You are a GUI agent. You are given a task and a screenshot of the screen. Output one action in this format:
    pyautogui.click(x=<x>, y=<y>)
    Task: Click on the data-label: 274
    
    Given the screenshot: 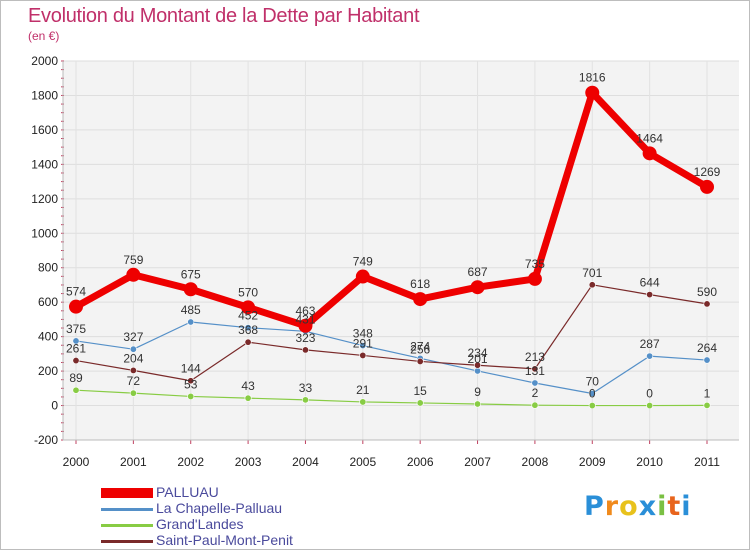 What is the action you would take?
    pyautogui.click(x=420, y=346)
    